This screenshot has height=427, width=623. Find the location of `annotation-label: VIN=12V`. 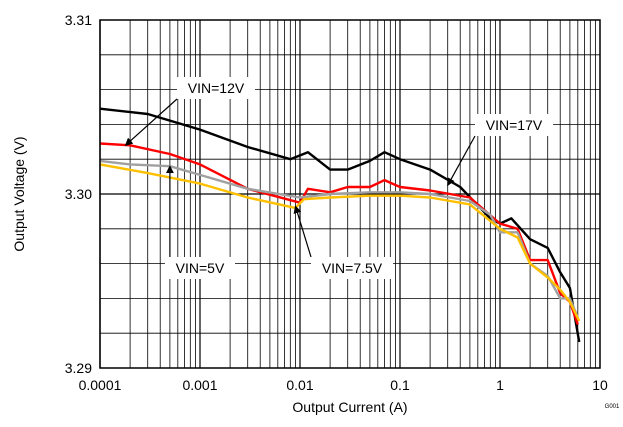

annotation-label: VIN=12V is located at coordinates (216, 88).